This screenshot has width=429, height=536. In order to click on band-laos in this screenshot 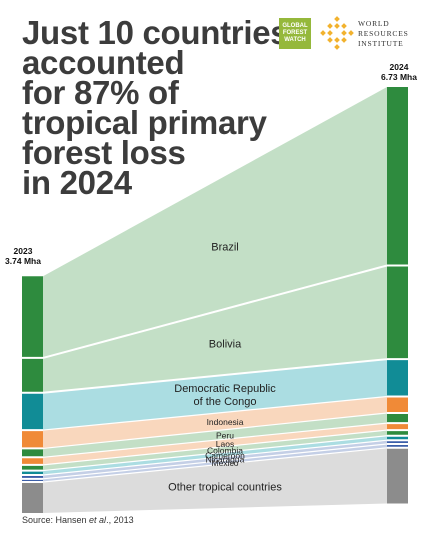, I will do `click(215, 444)`.